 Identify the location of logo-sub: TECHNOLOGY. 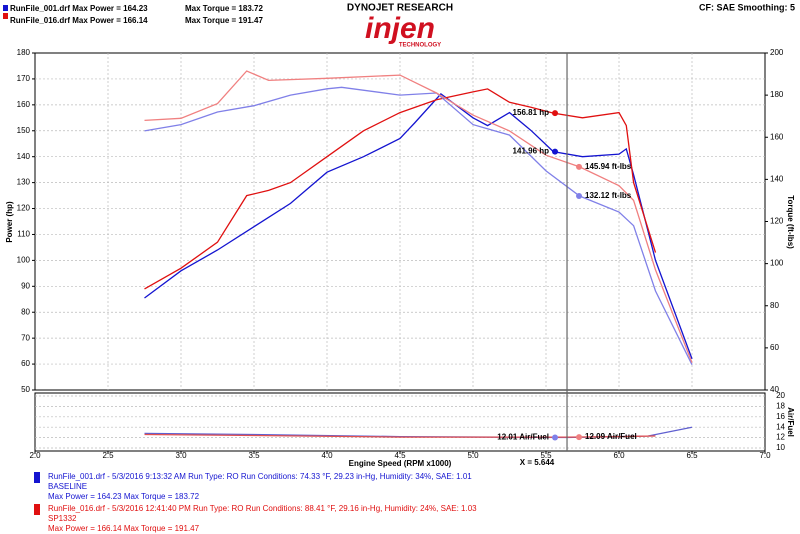
(420, 46).